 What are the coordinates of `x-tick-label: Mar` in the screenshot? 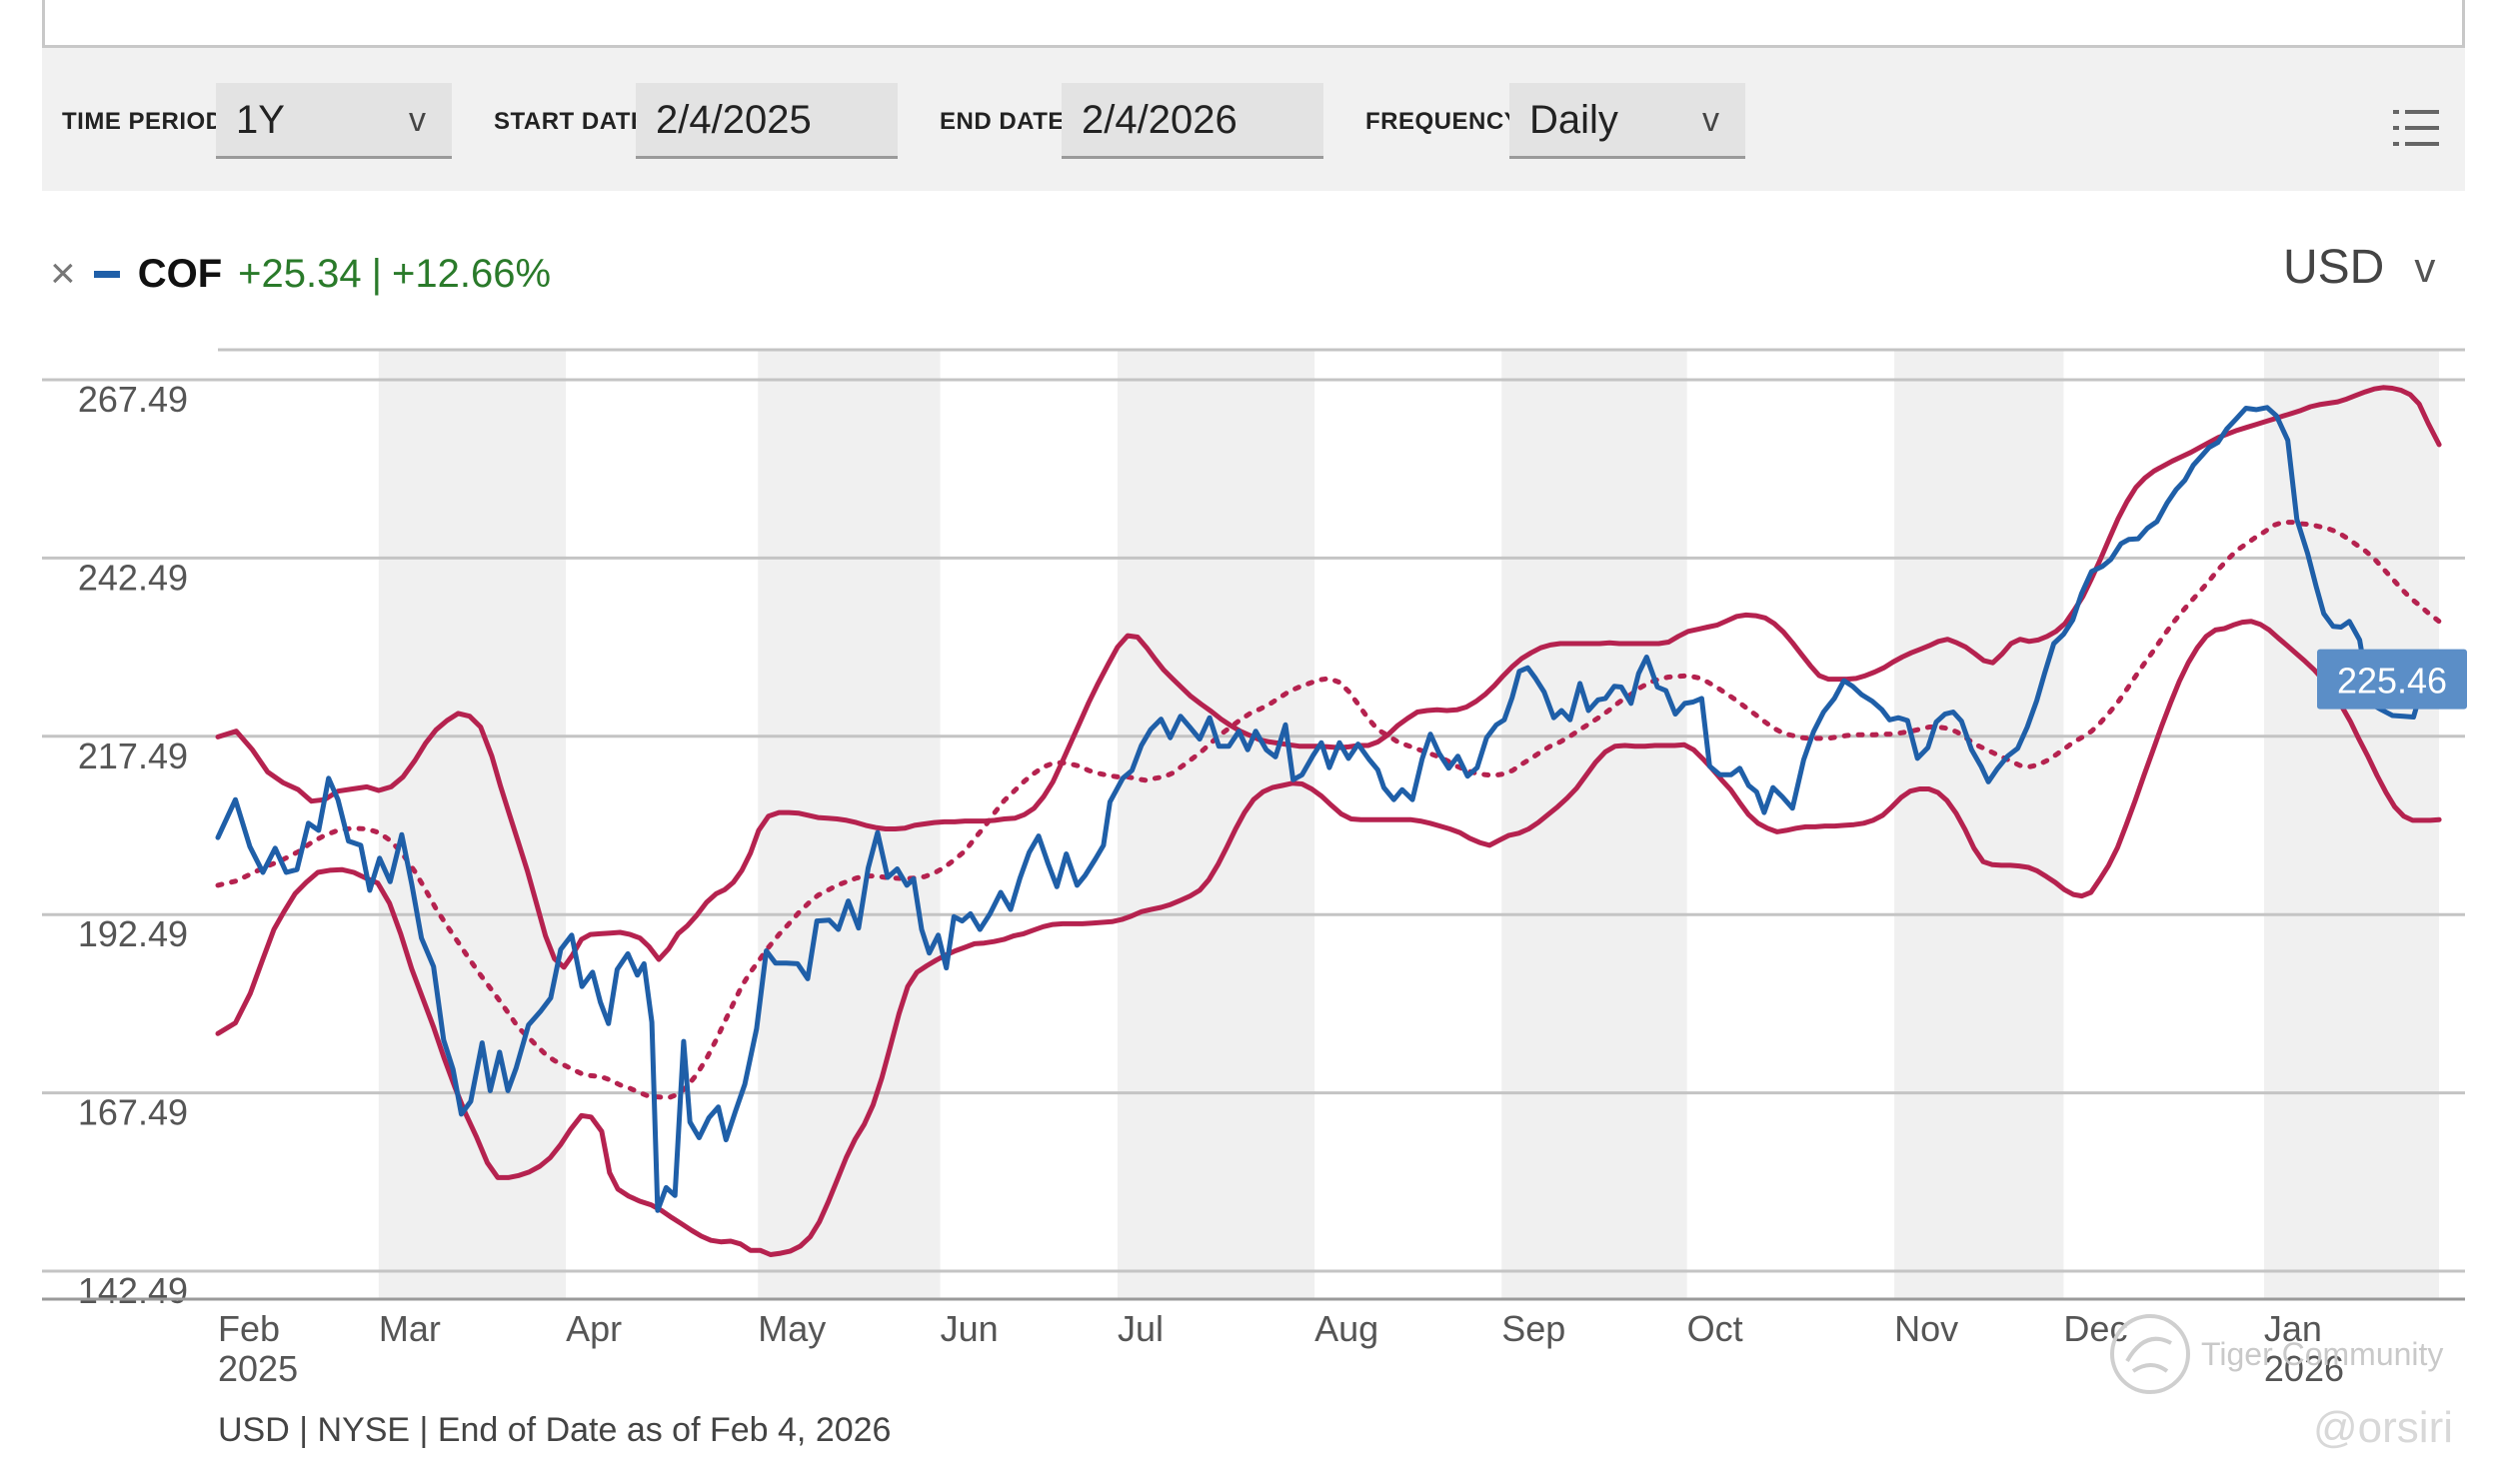 It's located at (410, 1328).